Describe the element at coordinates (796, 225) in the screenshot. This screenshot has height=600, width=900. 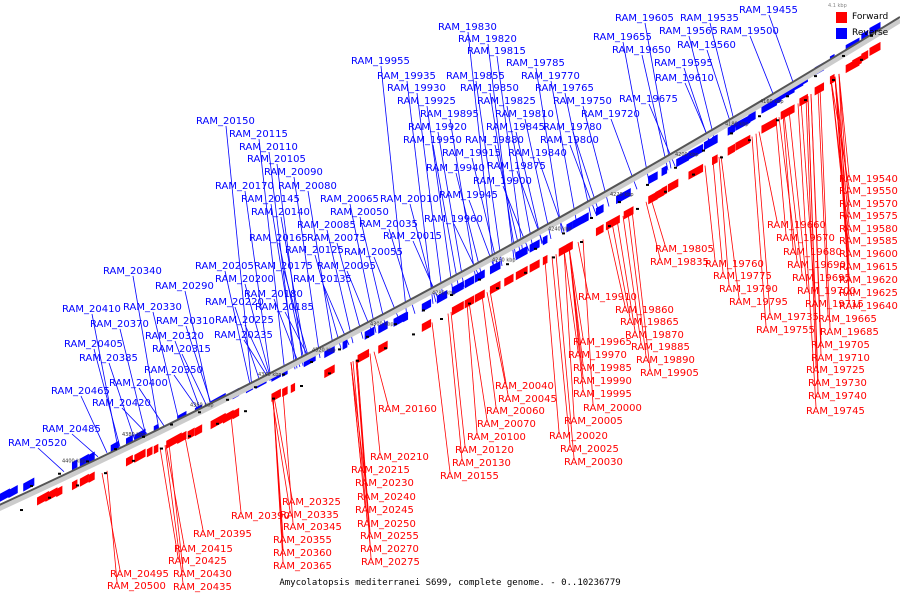
I see `forward-gene-label: RAM_19660` at that location.